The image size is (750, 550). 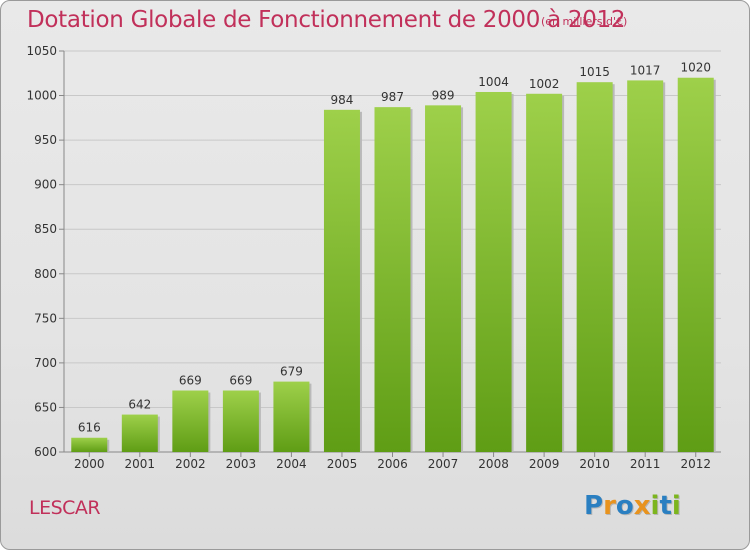 What do you see at coordinates (392, 464) in the screenshot?
I see `x-tick-label: 2006` at bounding box center [392, 464].